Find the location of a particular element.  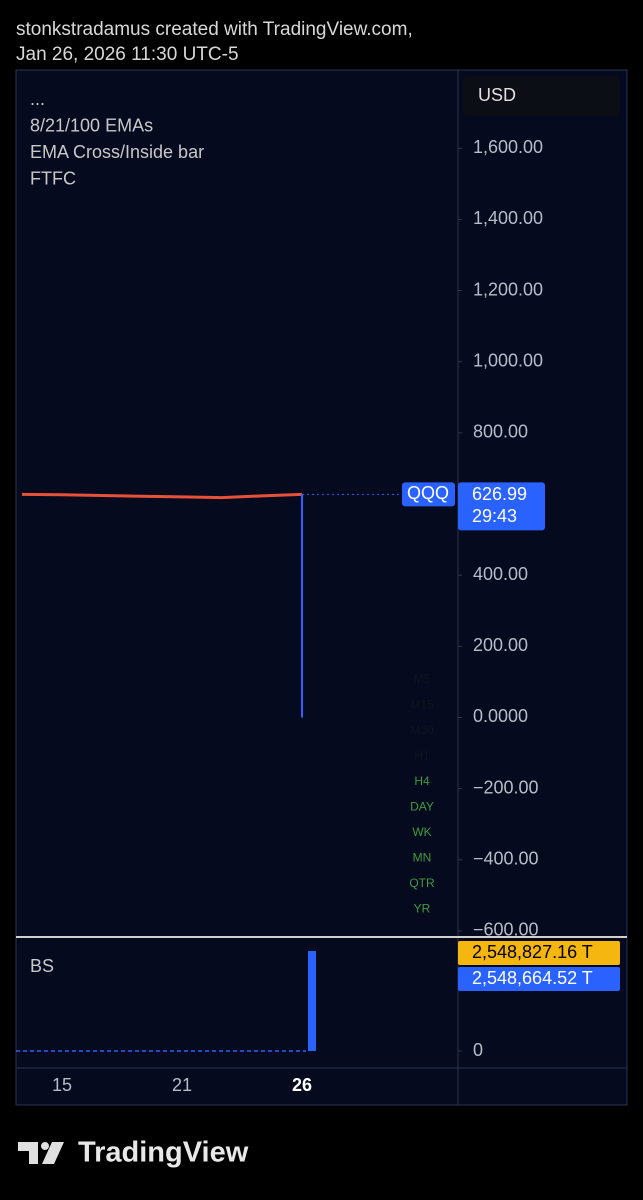

currency-box is located at coordinates (541, 96).